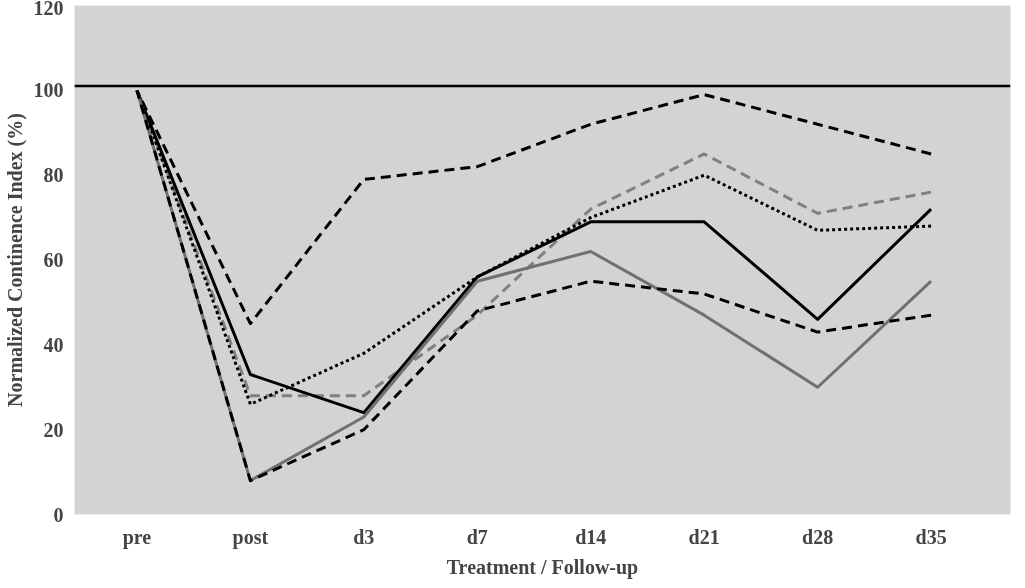  What do you see at coordinates (53, 175) in the screenshot?
I see `y-tick-label: 80` at bounding box center [53, 175].